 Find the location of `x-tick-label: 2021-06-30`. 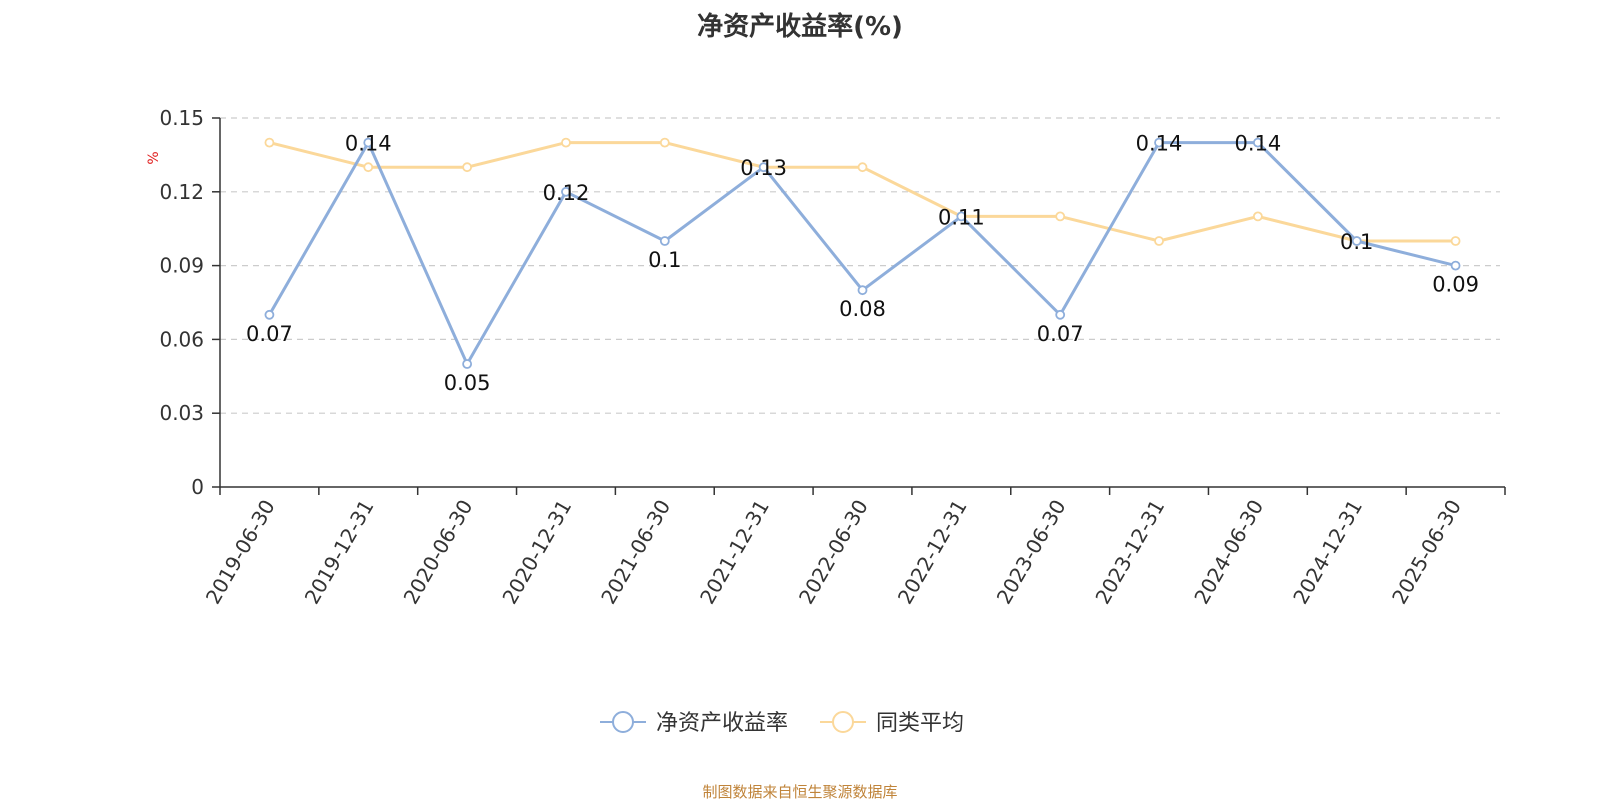

x-tick-label: 2021-06-30 is located at coordinates (635, 552).